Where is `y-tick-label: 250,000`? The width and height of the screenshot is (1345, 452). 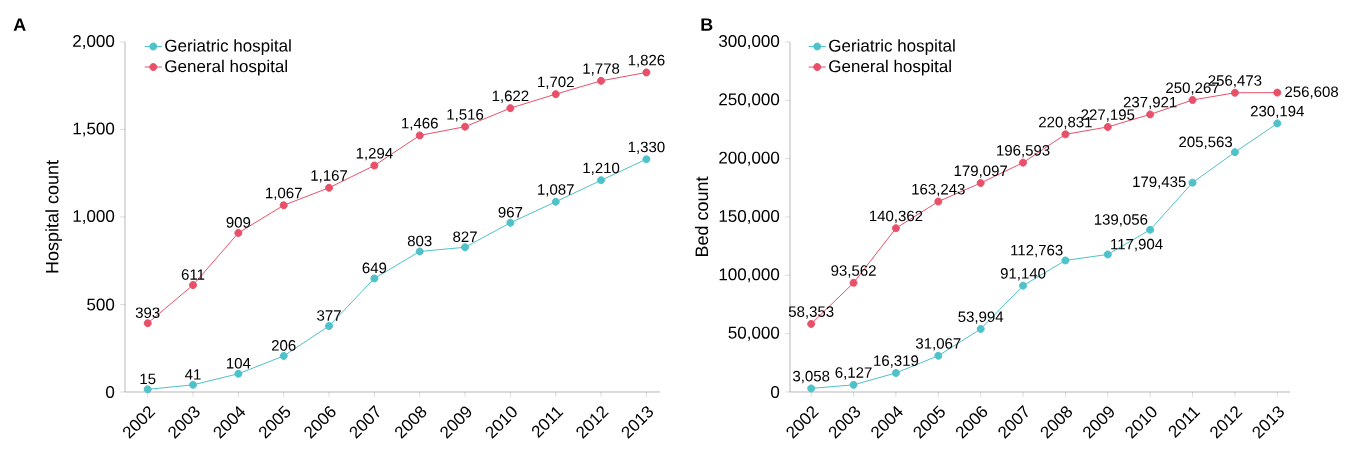
y-tick-label: 250,000 is located at coordinates (749, 100).